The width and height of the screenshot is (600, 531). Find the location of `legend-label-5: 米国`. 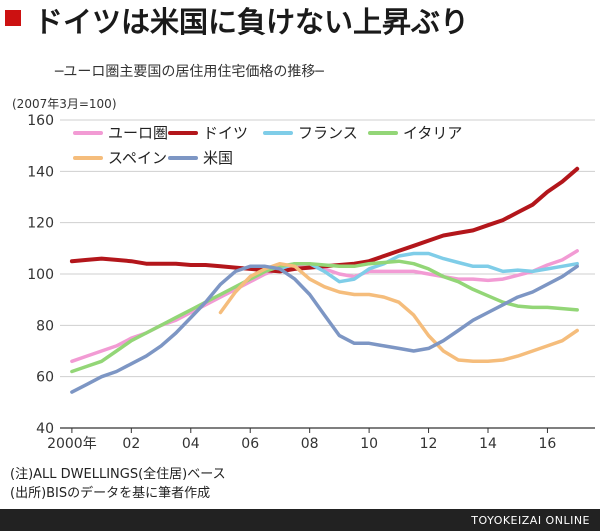

legend-label-5: 米国 is located at coordinates (218, 158).